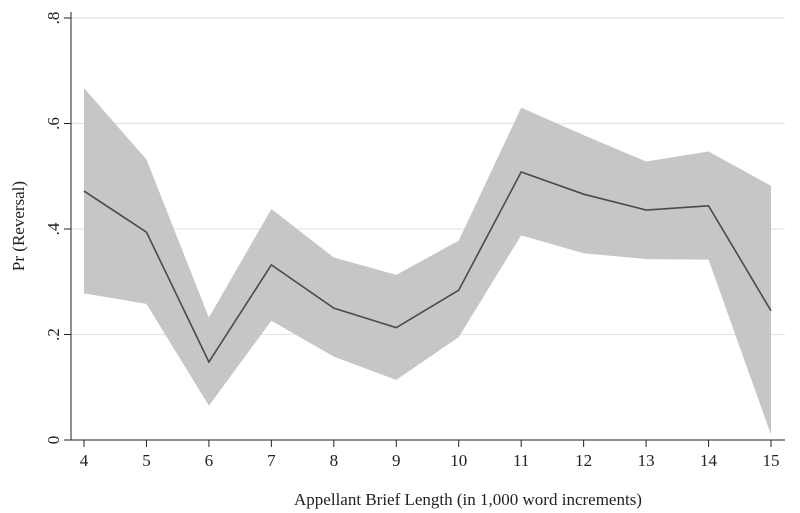  I want to click on y-tick-label-0: 0, so click(53, 440).